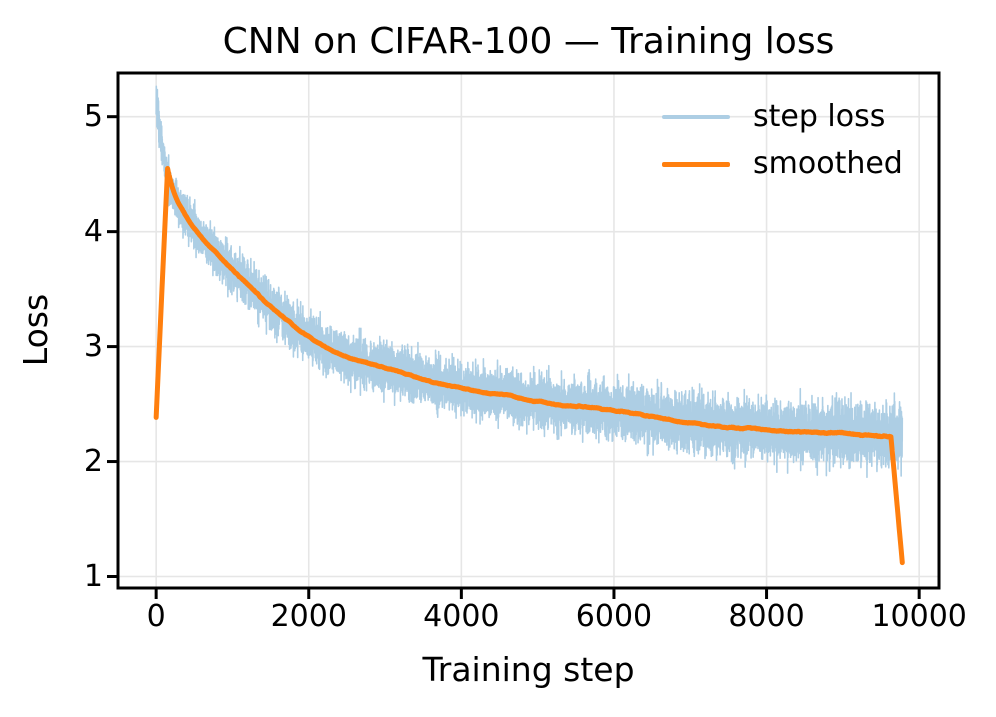 The image size is (996, 717). What do you see at coordinates (156, 616) in the screenshot?
I see `x-tick-label-0: 0` at bounding box center [156, 616].